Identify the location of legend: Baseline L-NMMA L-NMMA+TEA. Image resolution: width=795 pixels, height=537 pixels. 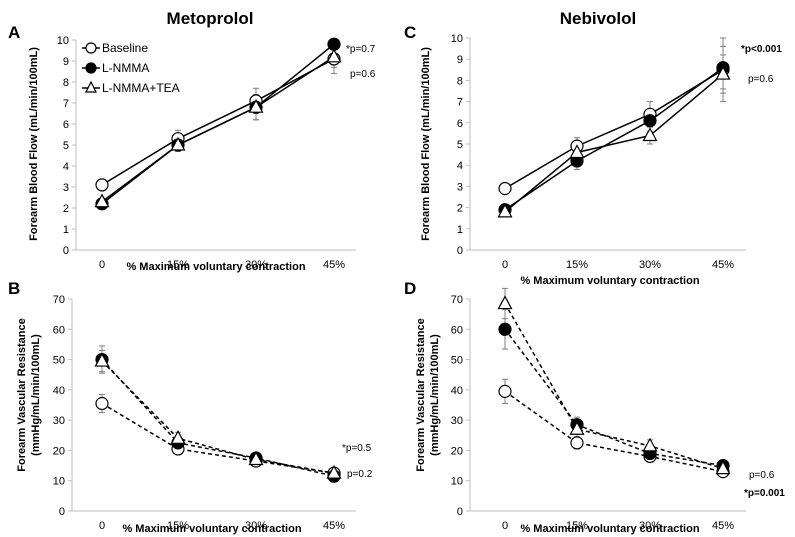
(131, 68).